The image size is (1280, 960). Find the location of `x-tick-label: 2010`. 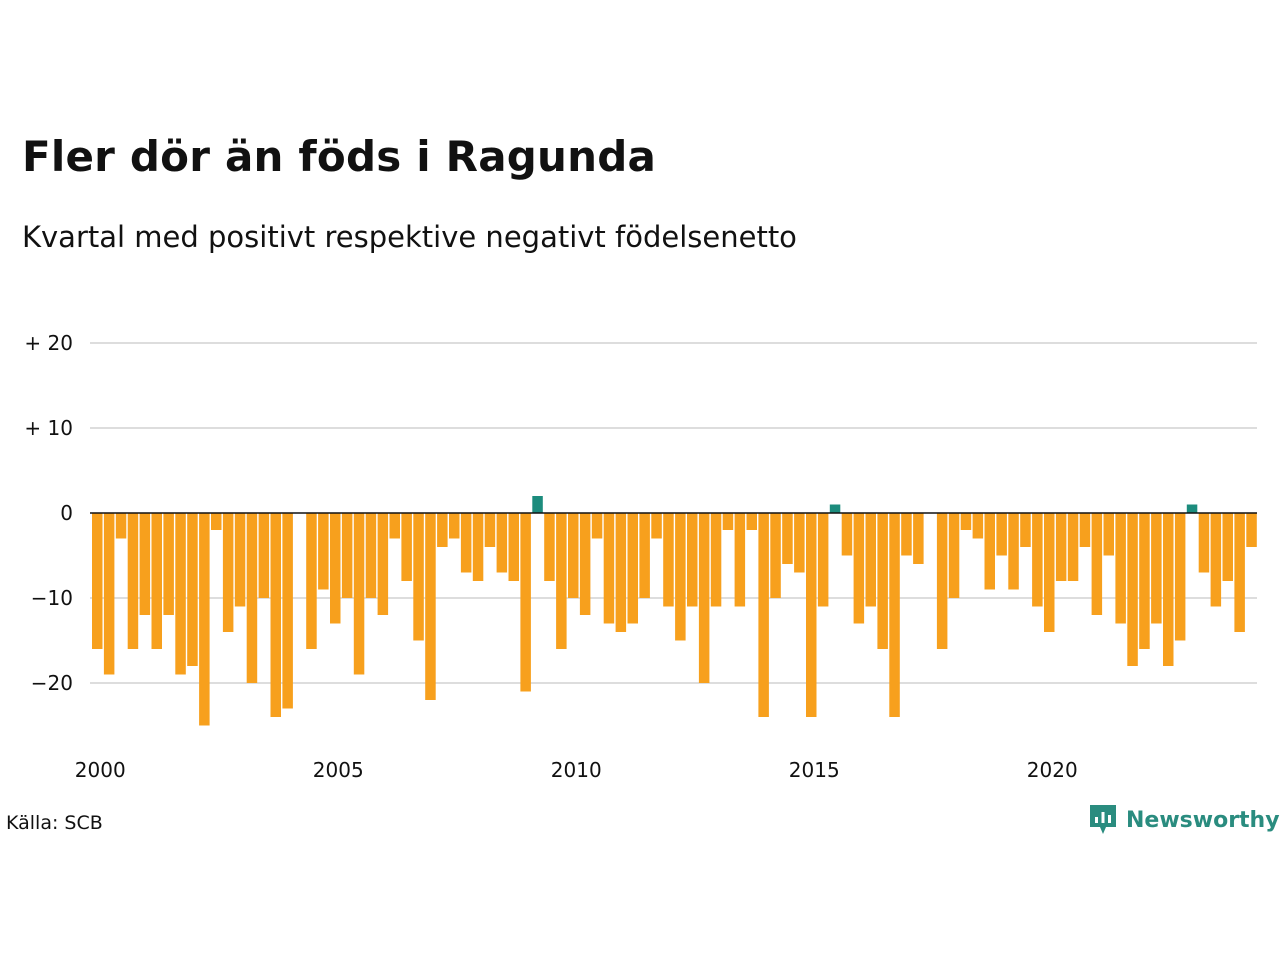

x-tick-label: 2010 is located at coordinates (576, 770).